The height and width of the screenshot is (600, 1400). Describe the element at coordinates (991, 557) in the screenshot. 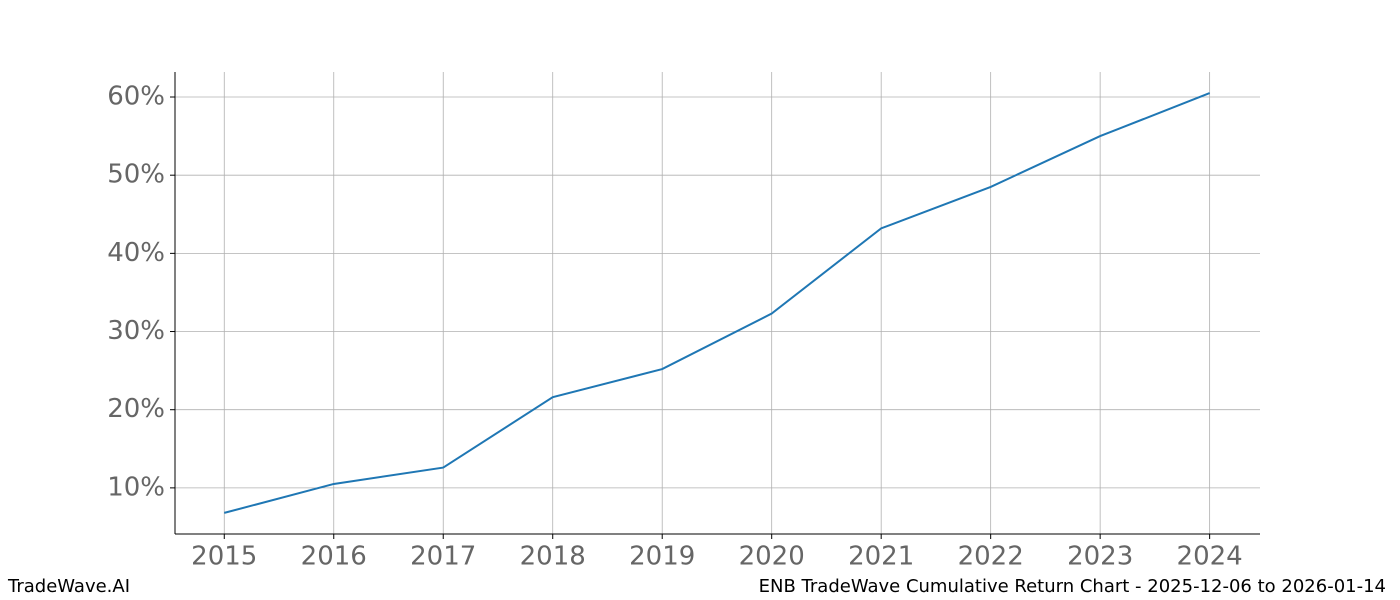

I see `x-tick-label: 2022` at that location.